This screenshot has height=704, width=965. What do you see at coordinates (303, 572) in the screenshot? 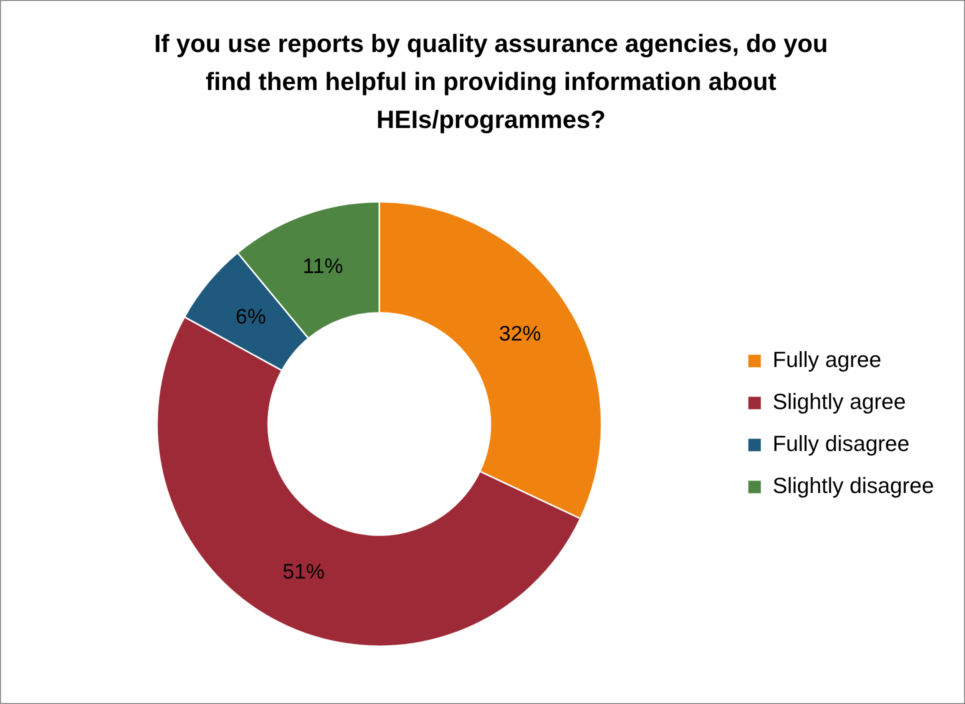
I see `data-label: 51%` at bounding box center [303, 572].